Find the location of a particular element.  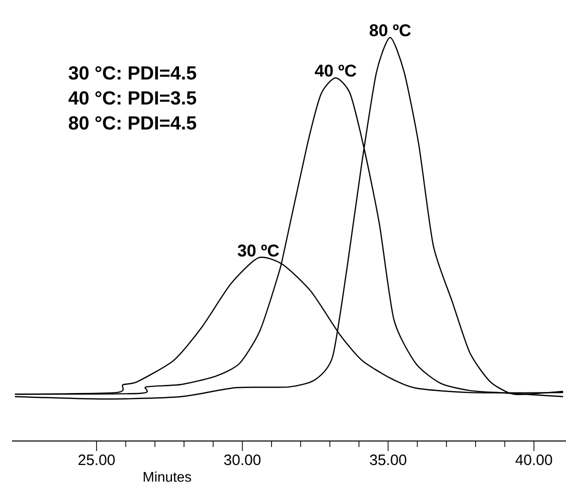

x-tick-label: 30.00 is located at coordinates (242, 460).